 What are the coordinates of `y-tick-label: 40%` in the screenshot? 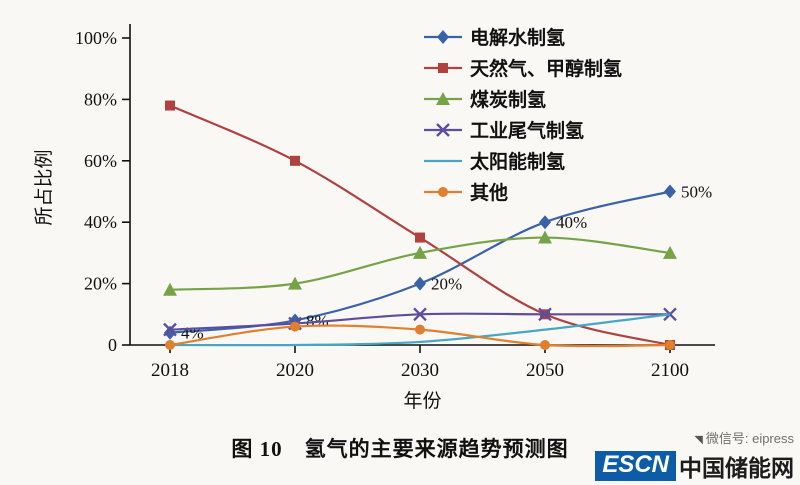 It's located at (100, 222).